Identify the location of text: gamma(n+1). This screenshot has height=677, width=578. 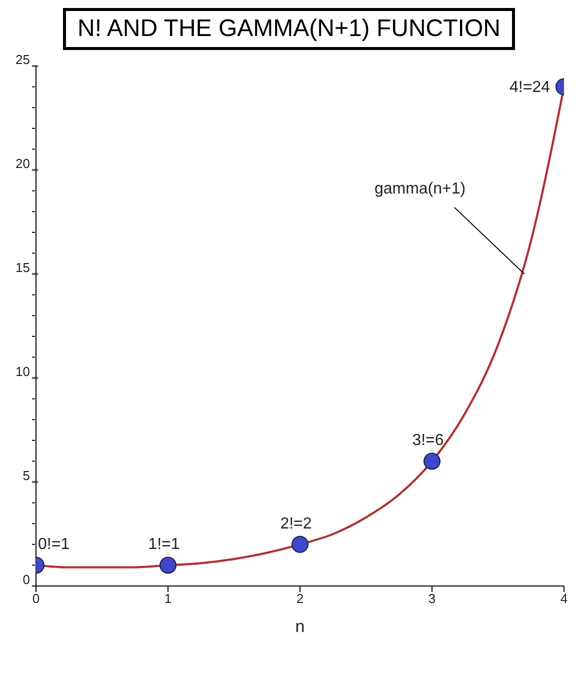
(420, 189).